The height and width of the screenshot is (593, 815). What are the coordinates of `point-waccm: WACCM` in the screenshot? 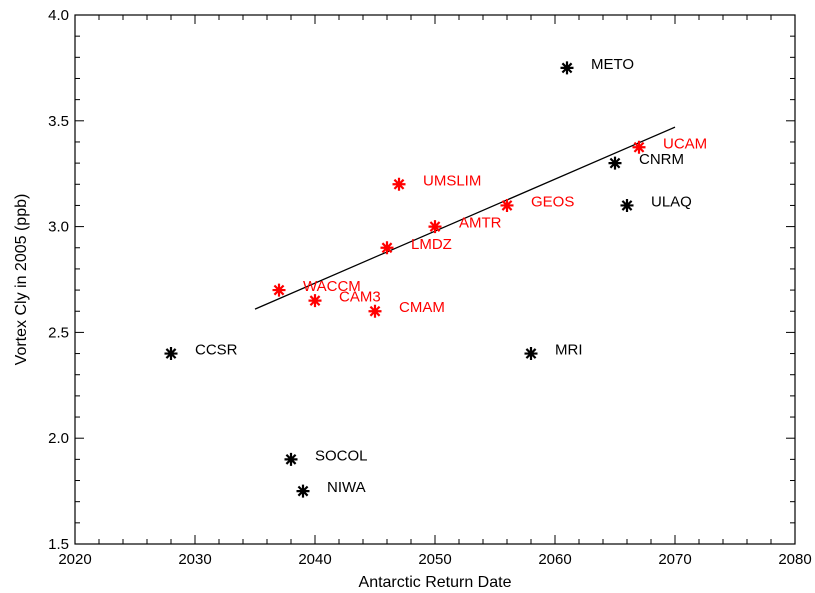 It's located at (316, 287).